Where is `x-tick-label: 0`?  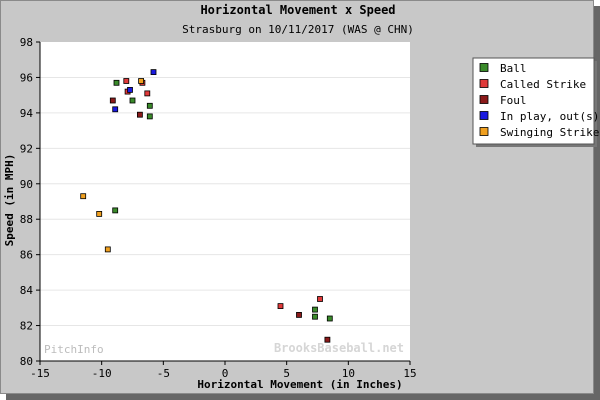 x-tick-label: 0 is located at coordinates (225, 373).